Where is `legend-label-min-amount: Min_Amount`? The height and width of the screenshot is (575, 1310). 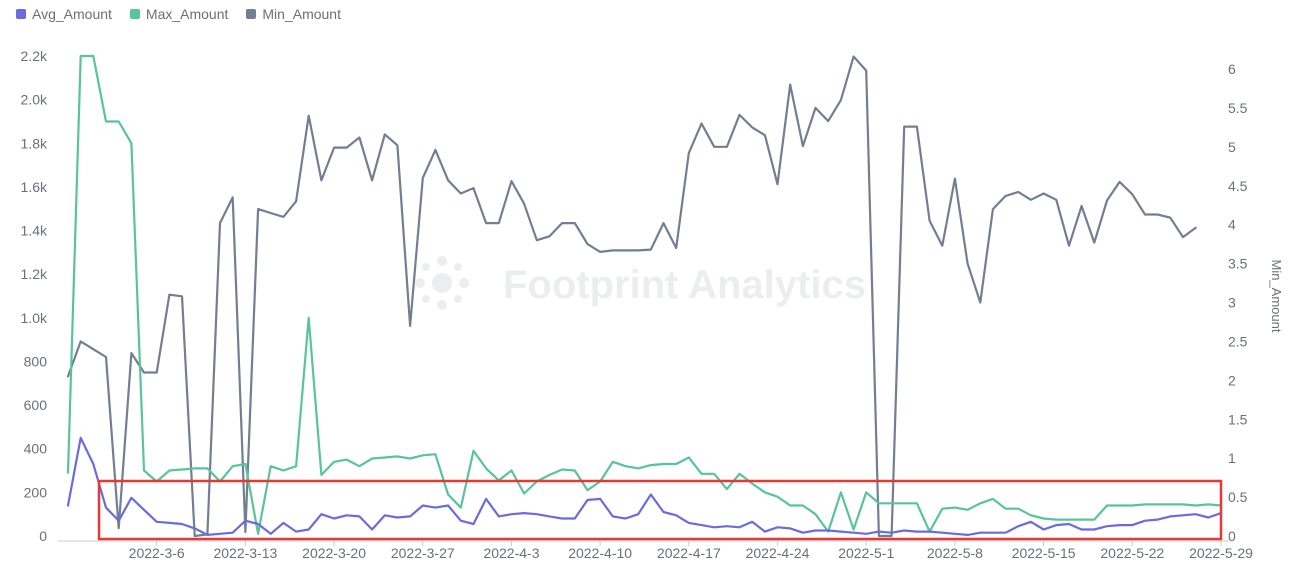 legend-label-min-amount: Min_Amount is located at coordinates (301, 14).